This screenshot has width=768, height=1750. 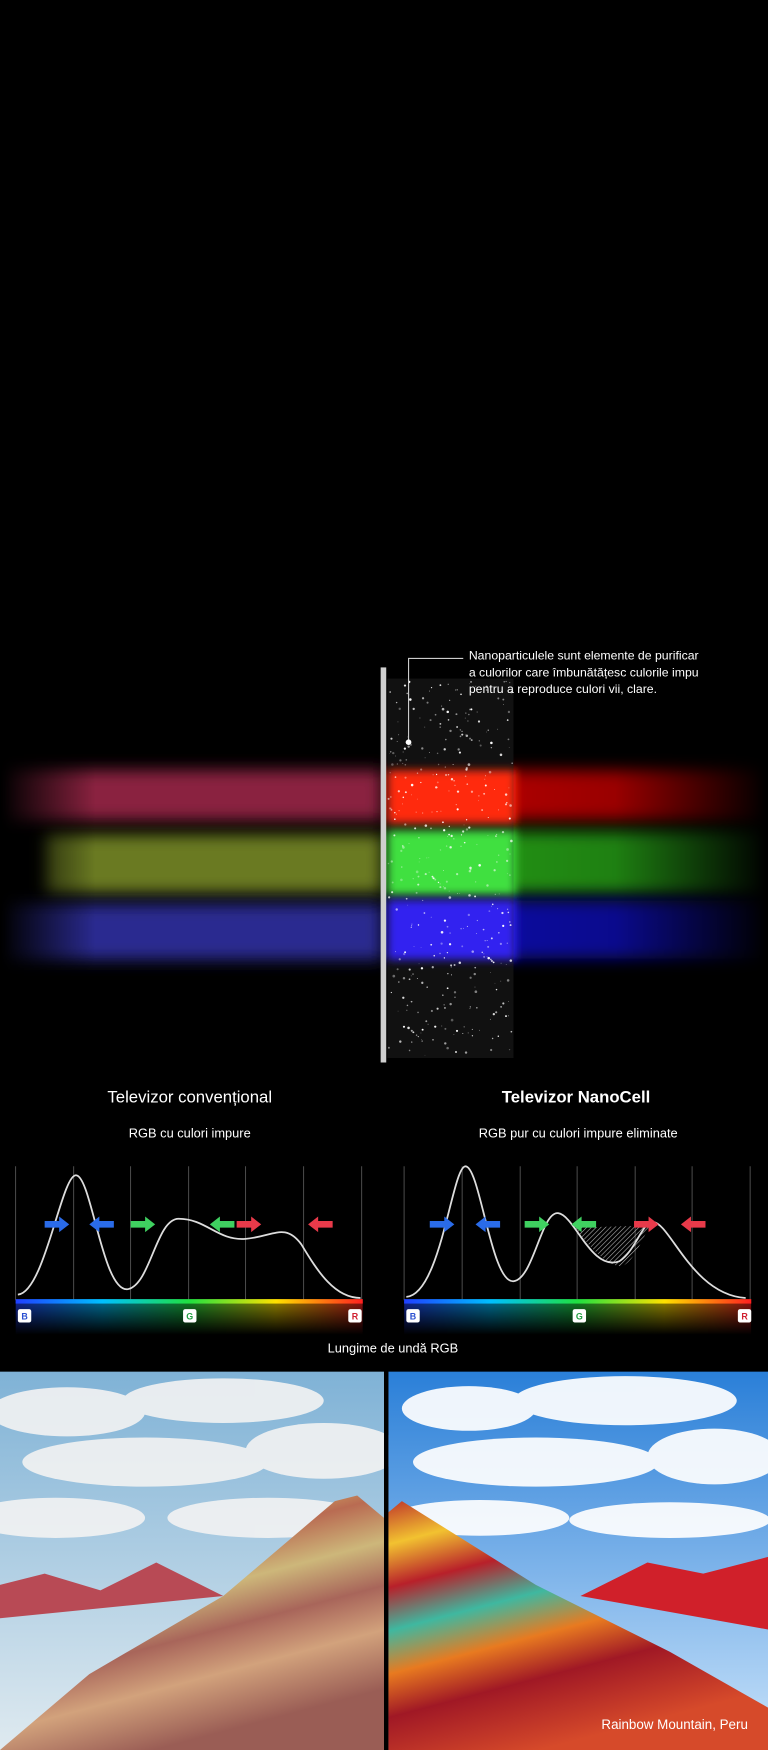 What do you see at coordinates (393, 1348) in the screenshot?
I see `axis-title: Lungime de undă RGB` at bounding box center [393, 1348].